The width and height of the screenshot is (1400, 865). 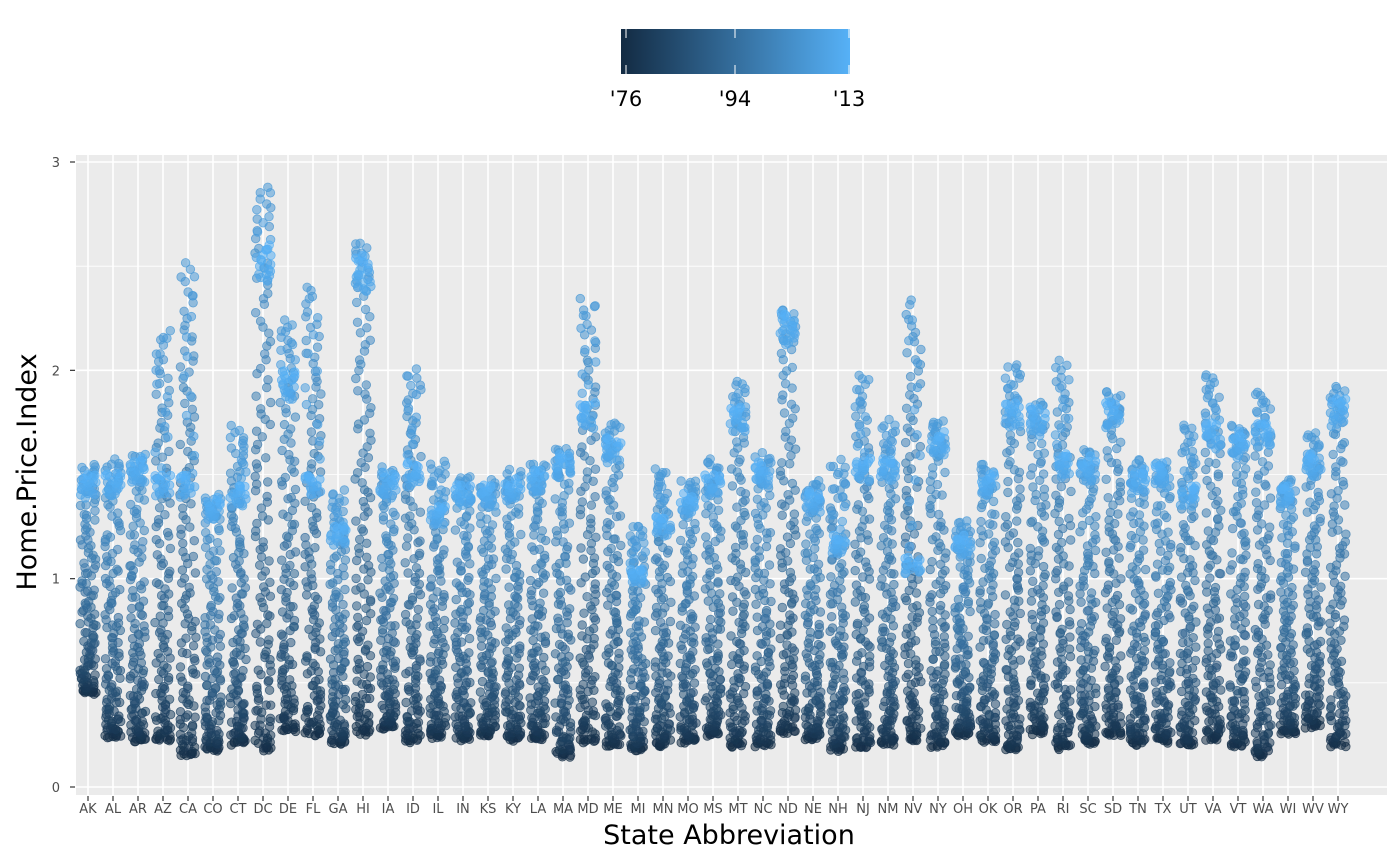 I want to click on point-ak, so click(x=84, y=641).